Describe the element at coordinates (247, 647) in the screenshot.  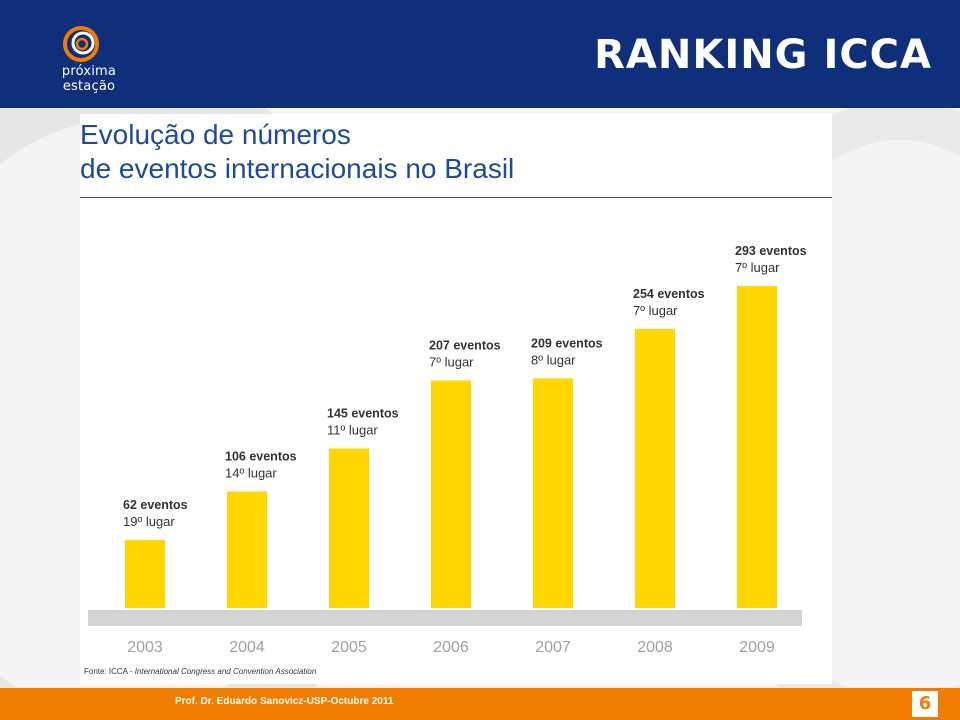
I see `x-tick-label: 2004` at that location.